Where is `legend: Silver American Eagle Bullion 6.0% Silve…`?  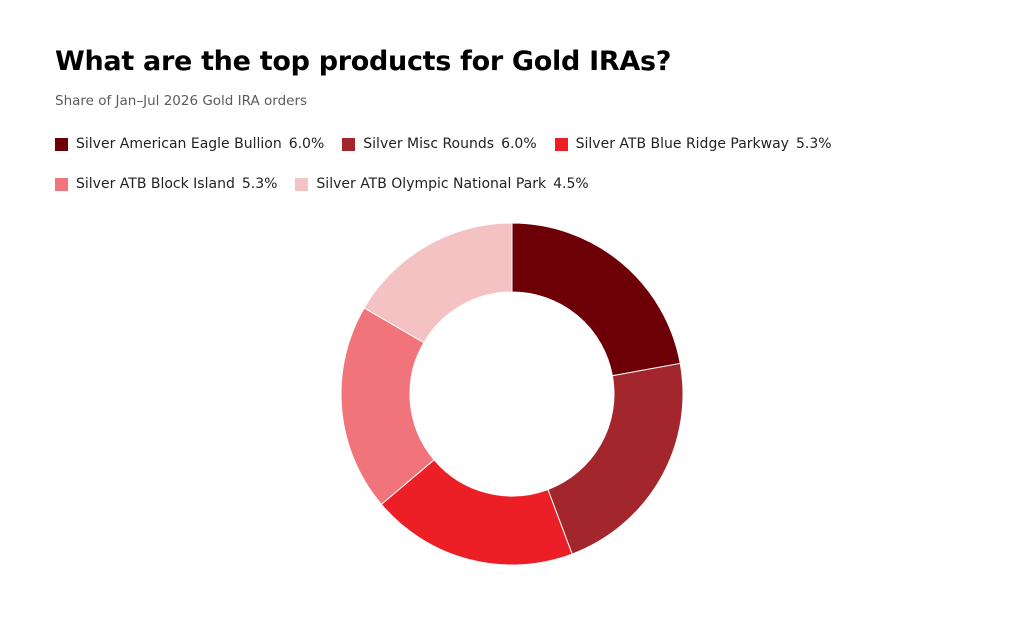
legend: Silver American Eagle Bullion 6.0% Silve… is located at coordinates (505, 164).